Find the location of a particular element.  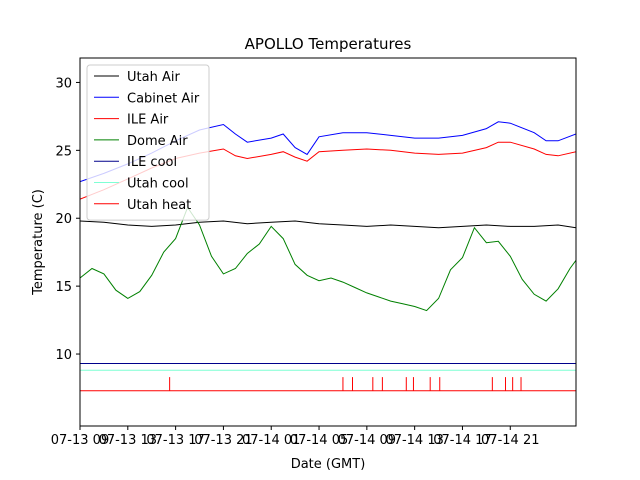

legend-label-dome-air: Dome Air is located at coordinates (157, 141).